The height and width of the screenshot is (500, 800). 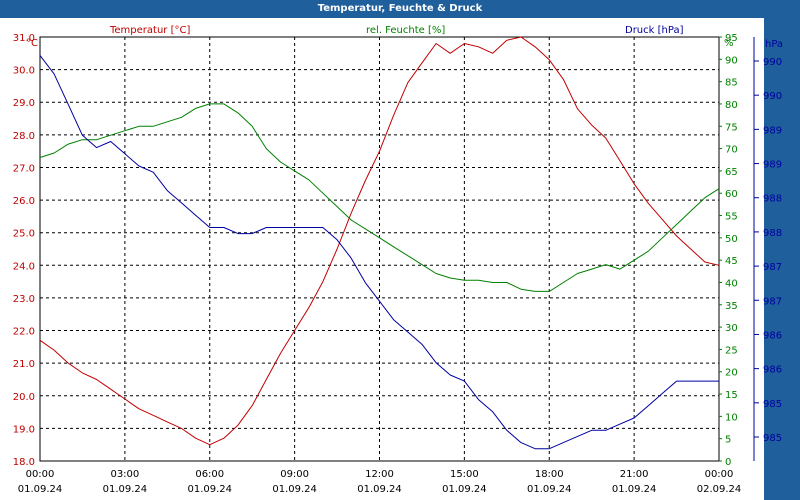 I want to click on temp-tick-label: 27.0, so click(x=24, y=168).